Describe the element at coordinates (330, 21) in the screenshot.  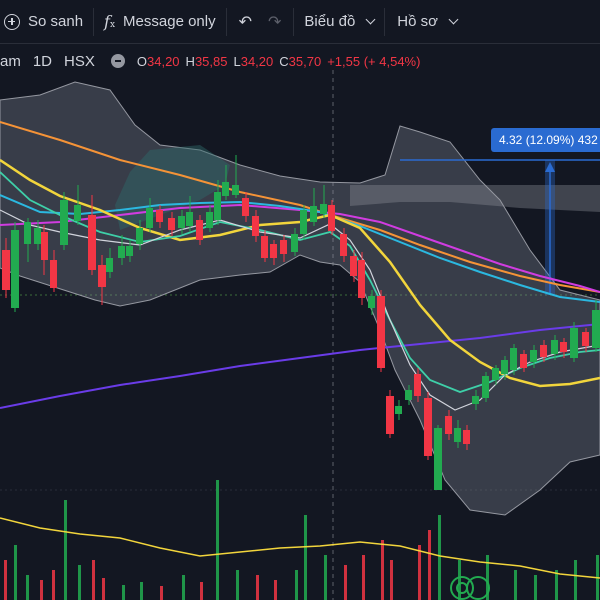
I see `chart-type-label: Biểu đồ` at that location.